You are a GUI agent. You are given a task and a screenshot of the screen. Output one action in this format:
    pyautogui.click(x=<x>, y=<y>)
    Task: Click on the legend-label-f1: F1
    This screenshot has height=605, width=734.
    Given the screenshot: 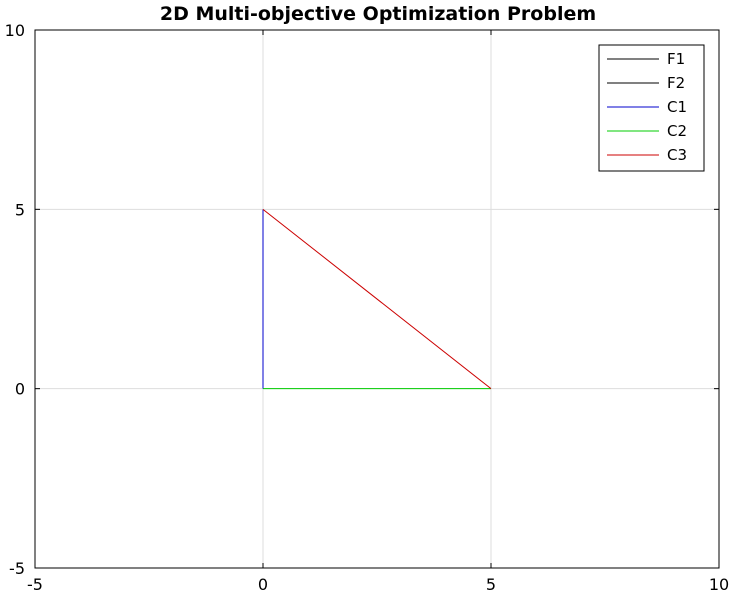 What is the action you would take?
    pyautogui.click(x=676, y=59)
    